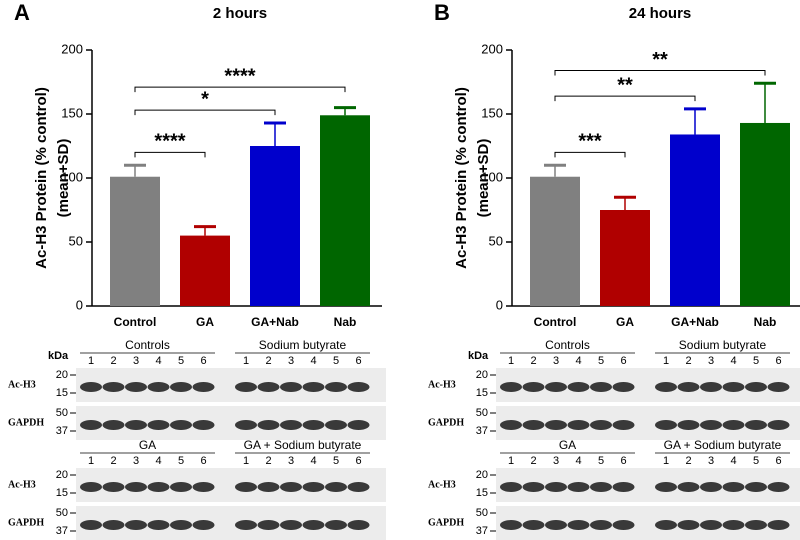  I want to click on significance-label: *, so click(205, 99).